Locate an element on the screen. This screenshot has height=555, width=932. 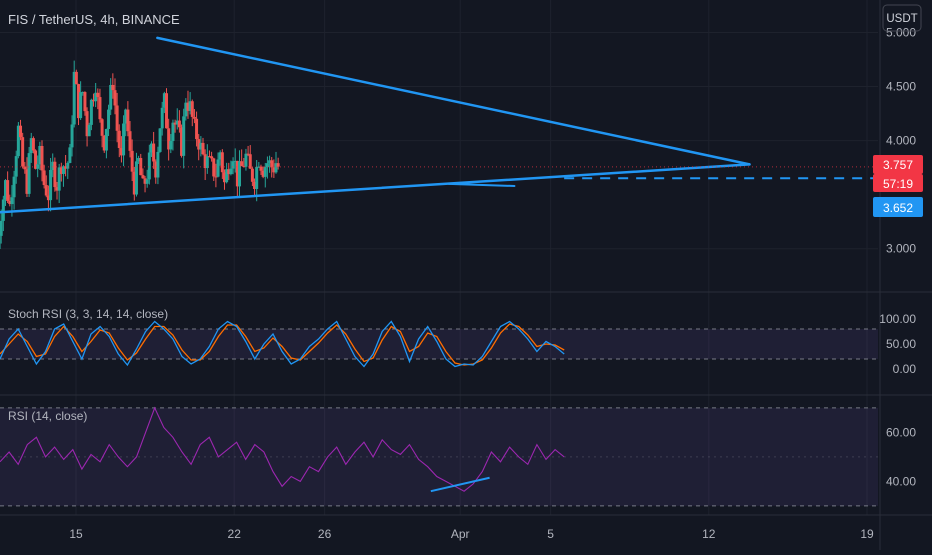
stoch-rsi-title: Stoch RSI (3, 3, 14, 14, close) is located at coordinates (88, 314).